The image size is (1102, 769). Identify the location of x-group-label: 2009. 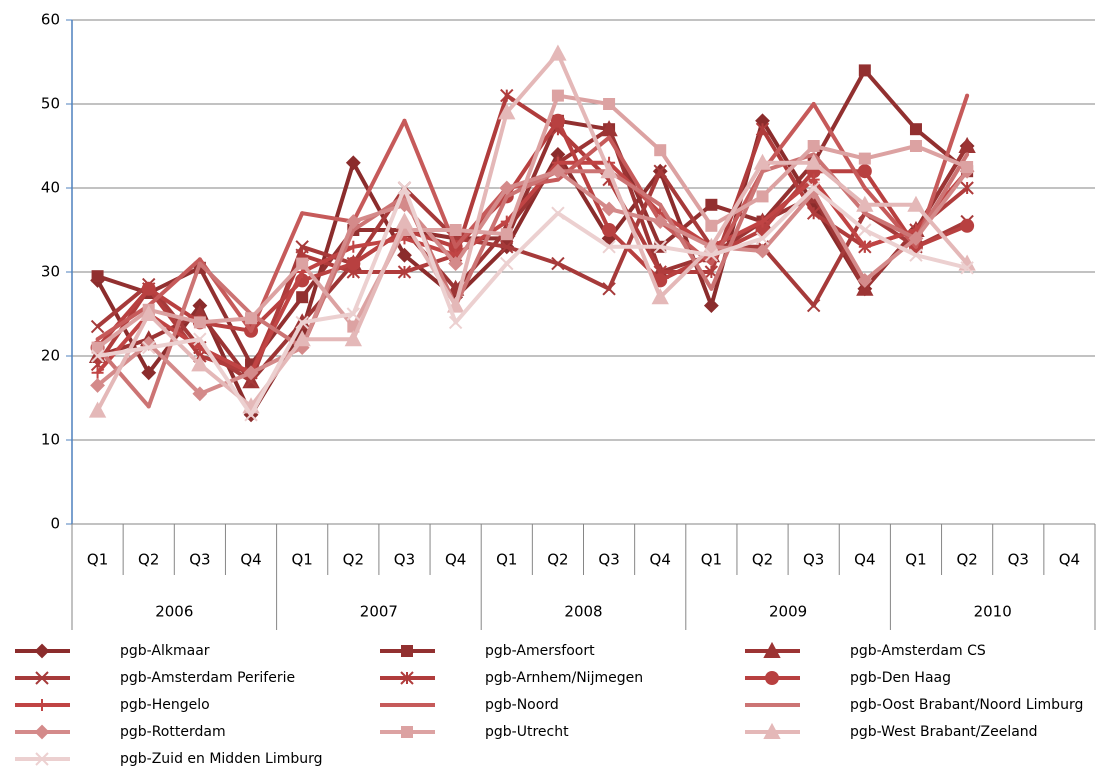
(788, 612).